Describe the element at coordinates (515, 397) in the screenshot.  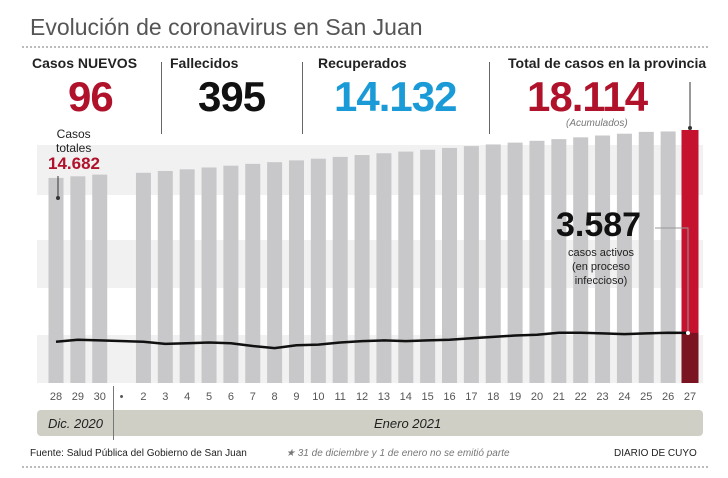
I see `x-tick-label: 19` at that location.